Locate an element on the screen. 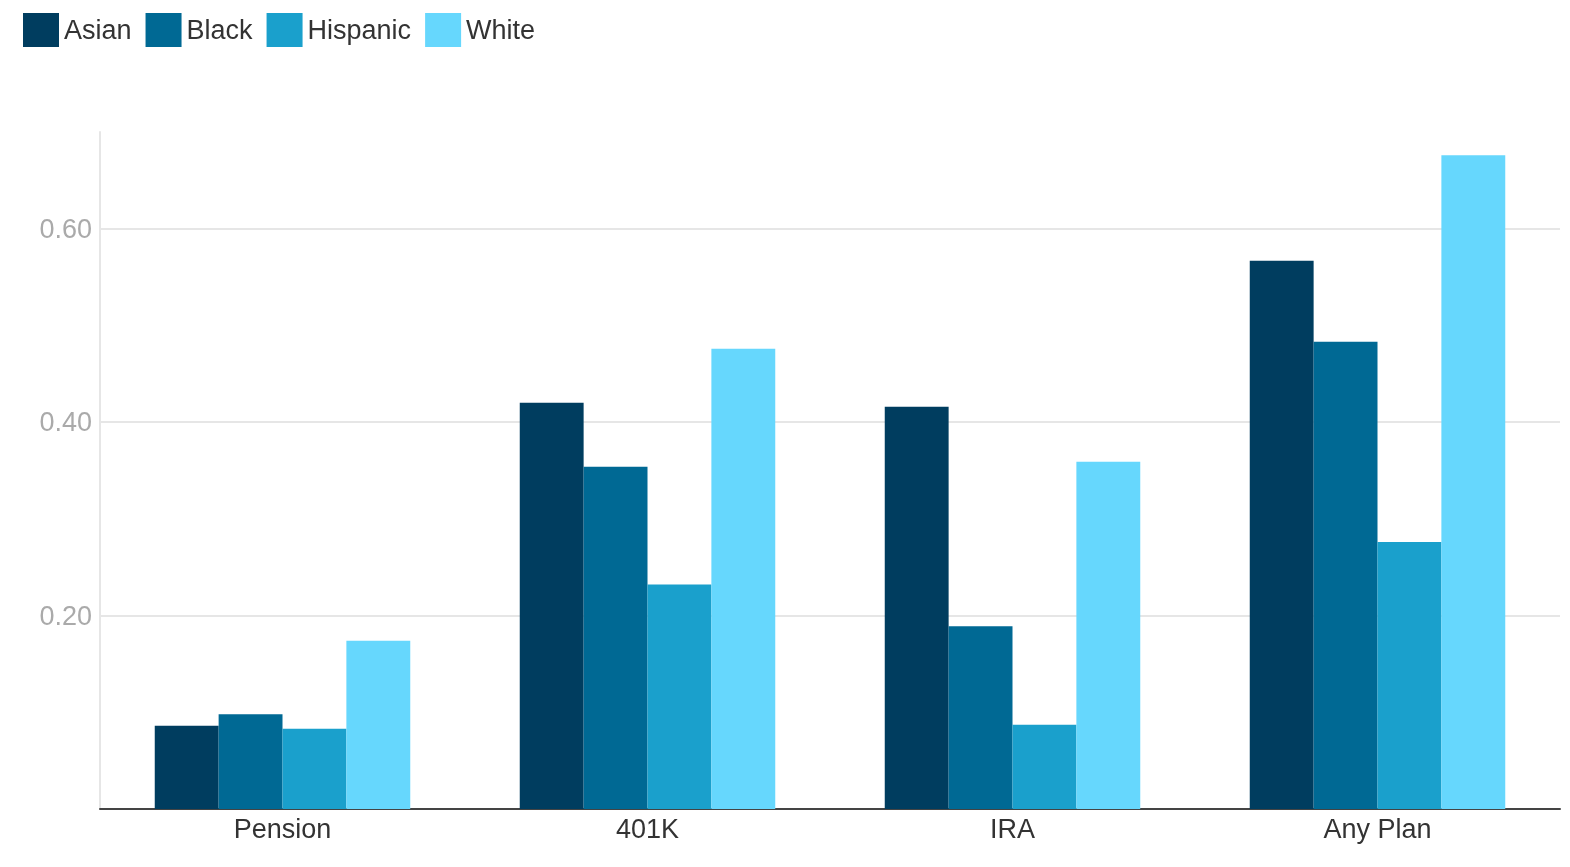  x-tick-label: IRA is located at coordinates (1012, 828).